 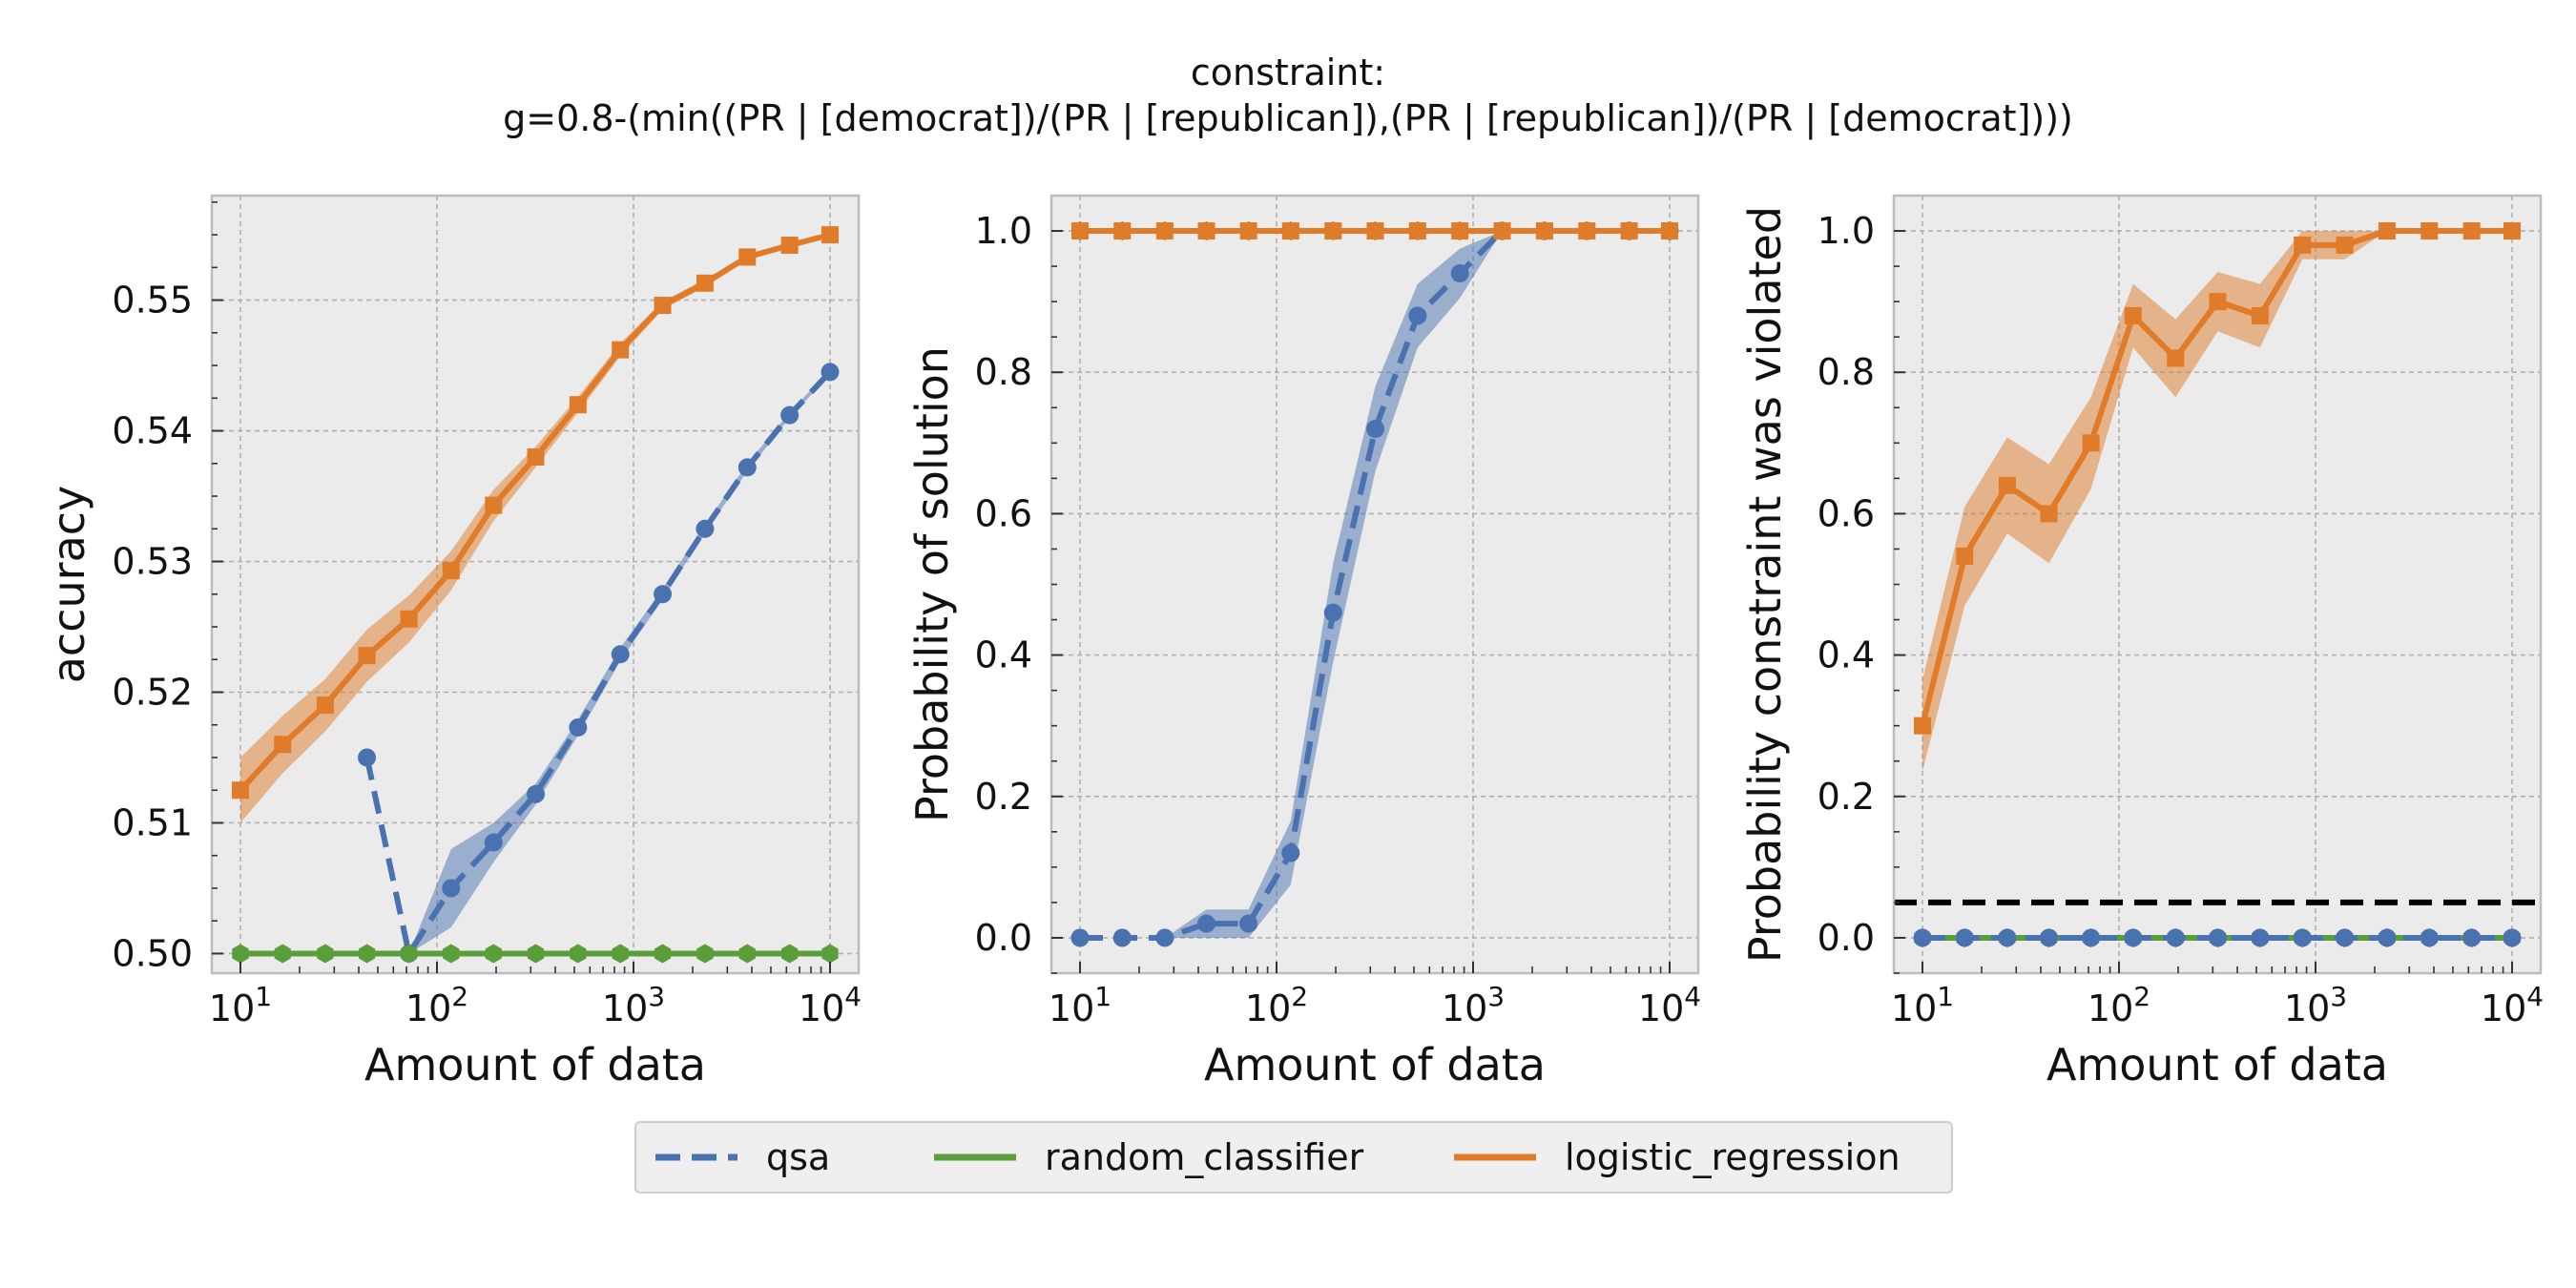 I want to click on y-tick-label: 0.53, so click(x=152, y=562).